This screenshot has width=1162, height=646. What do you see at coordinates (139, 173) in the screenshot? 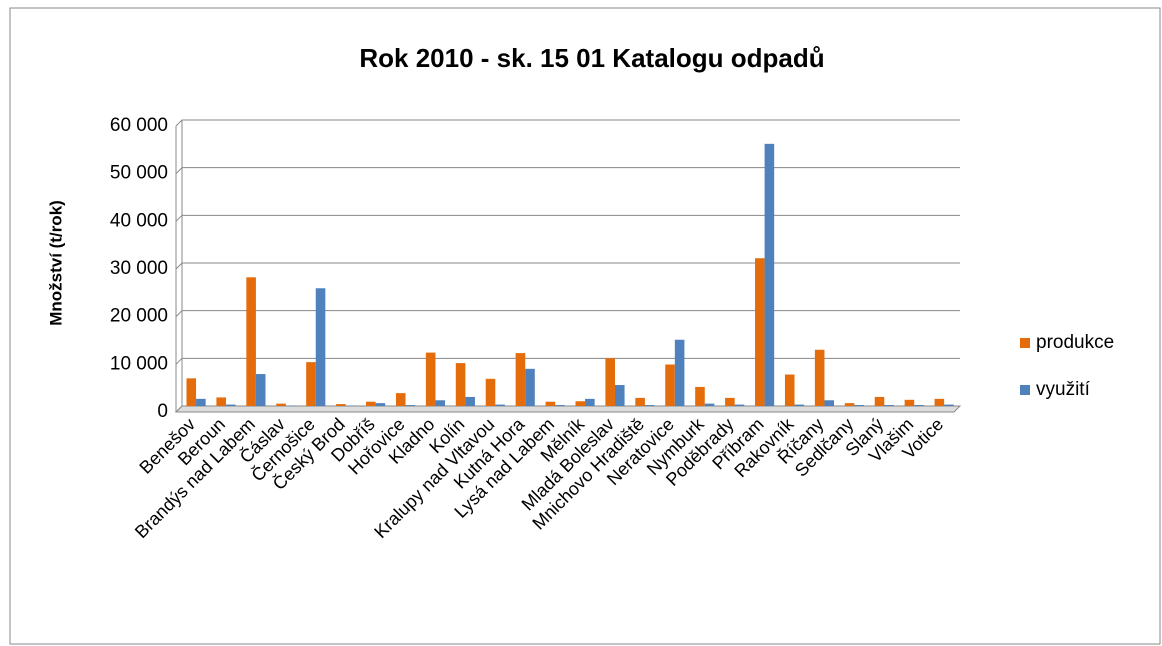
I see `y-tick-label: 50 000` at bounding box center [139, 173].